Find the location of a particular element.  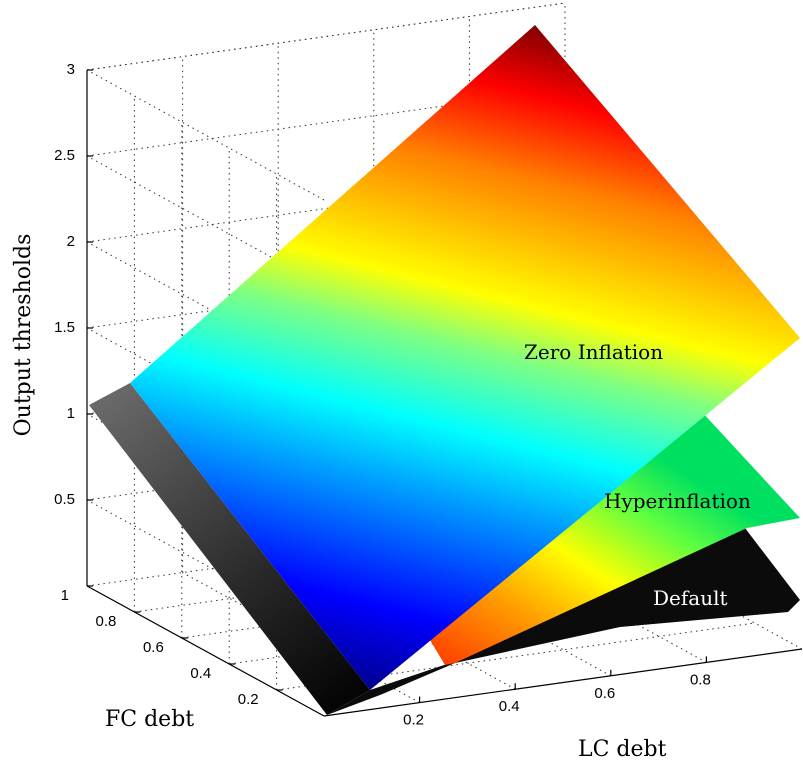

z-tick-label: 2.5 is located at coordinates (64, 155).